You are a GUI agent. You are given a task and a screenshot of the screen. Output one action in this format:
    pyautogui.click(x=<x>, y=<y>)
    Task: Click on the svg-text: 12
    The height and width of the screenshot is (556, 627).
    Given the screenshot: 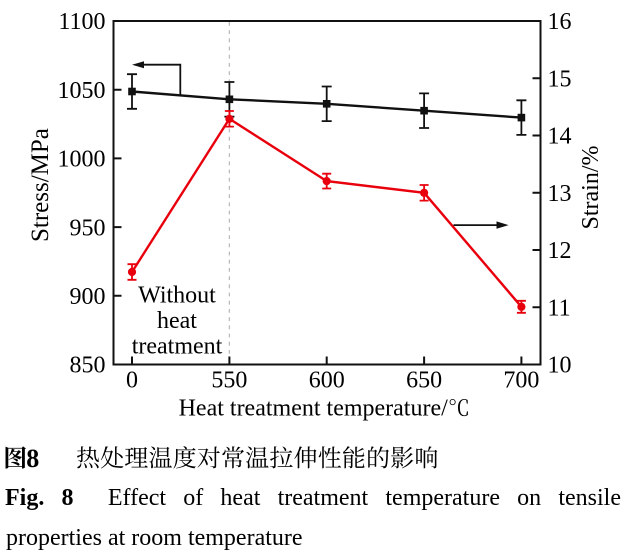 What is the action you would take?
    pyautogui.click(x=560, y=251)
    